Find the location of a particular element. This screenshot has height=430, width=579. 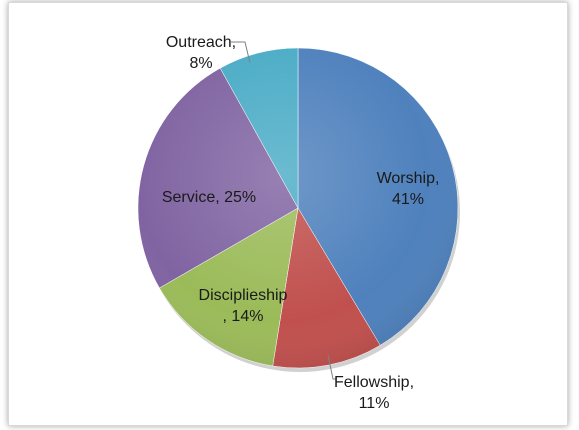

slice-label-fellowship: Fellowship, 11% is located at coordinates (374, 393).